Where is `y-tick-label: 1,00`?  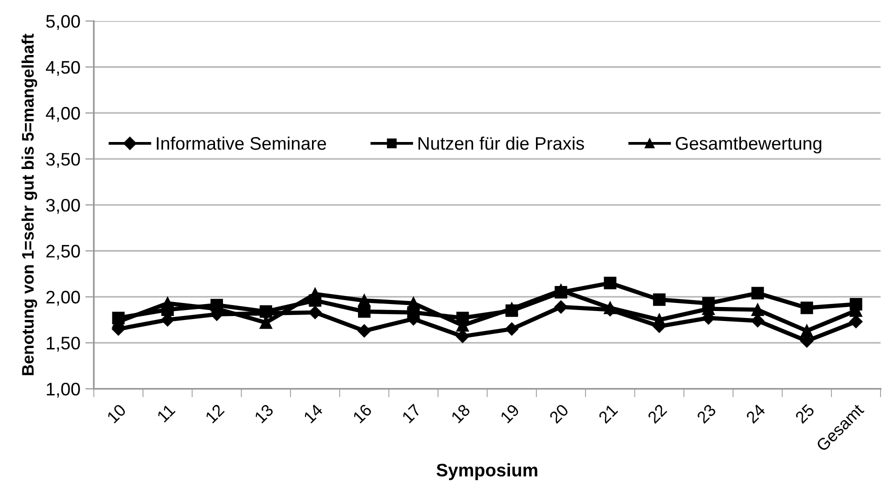 y-tick-label: 1,00 is located at coordinates (63, 390).